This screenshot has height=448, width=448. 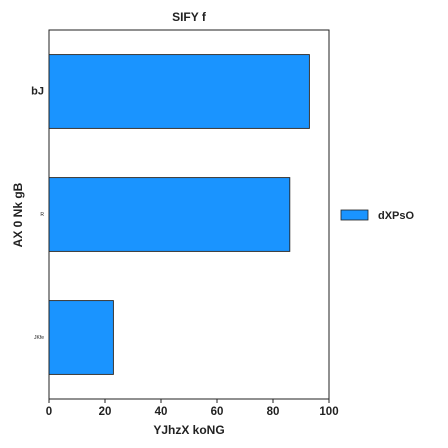 I want to click on x-tick-label: 80, so click(x=273, y=412).